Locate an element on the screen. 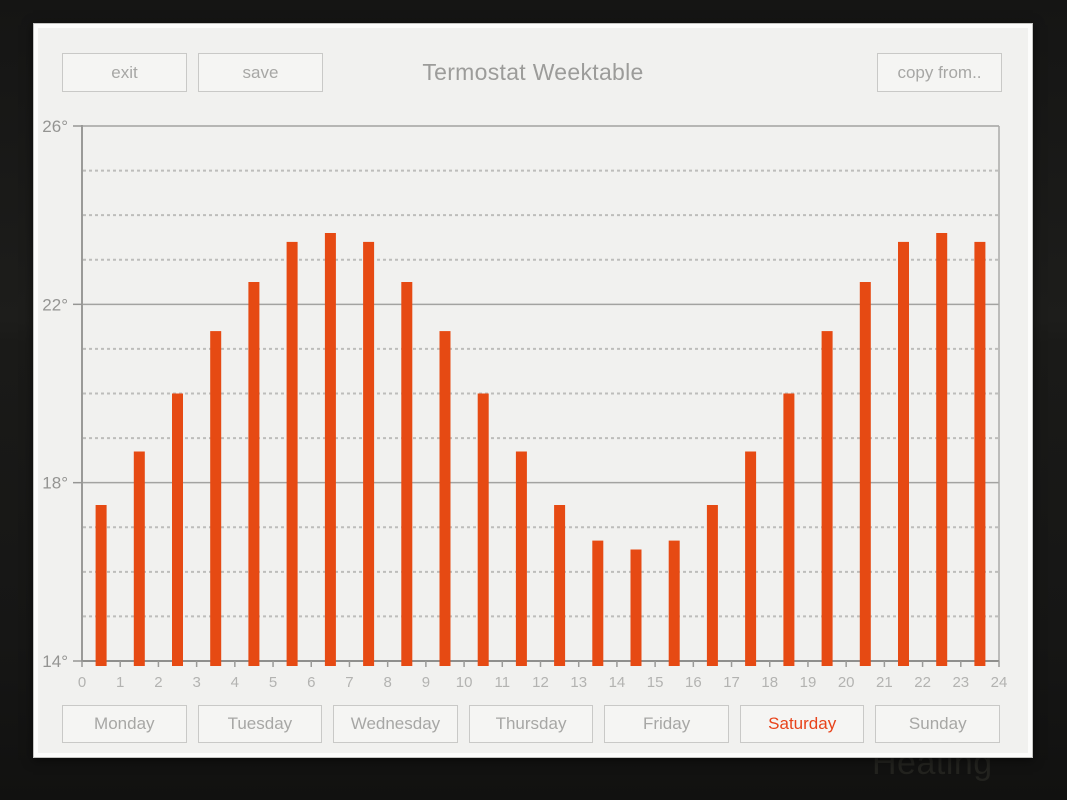  header-left-buttons: exit save is located at coordinates (192, 72).